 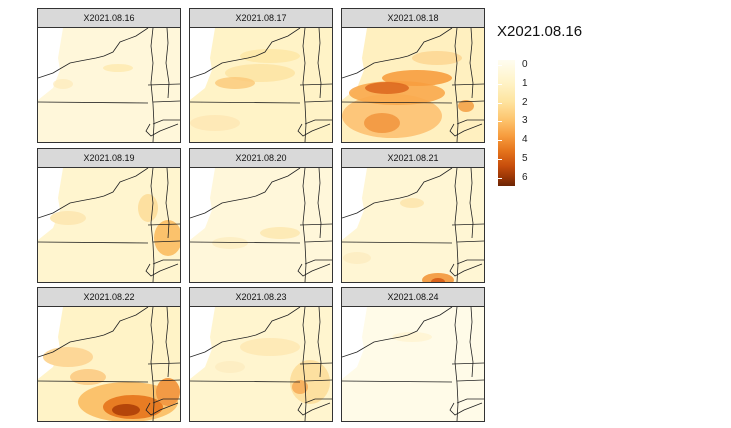 I want to click on panel-strip: X2021.08.23, so click(x=261, y=297).